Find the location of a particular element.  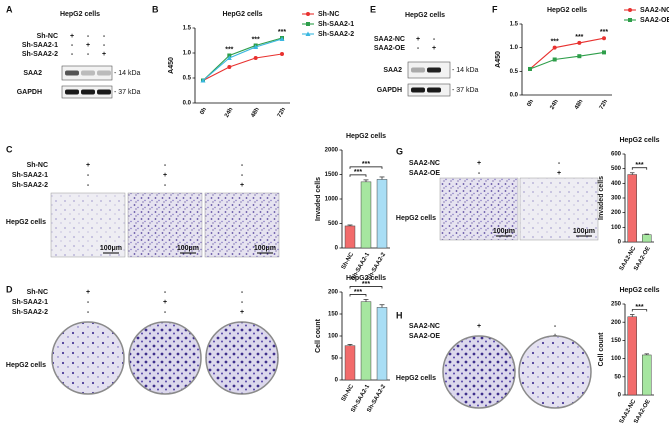

y-tick-label: 250 is located at coordinates (616, 305).